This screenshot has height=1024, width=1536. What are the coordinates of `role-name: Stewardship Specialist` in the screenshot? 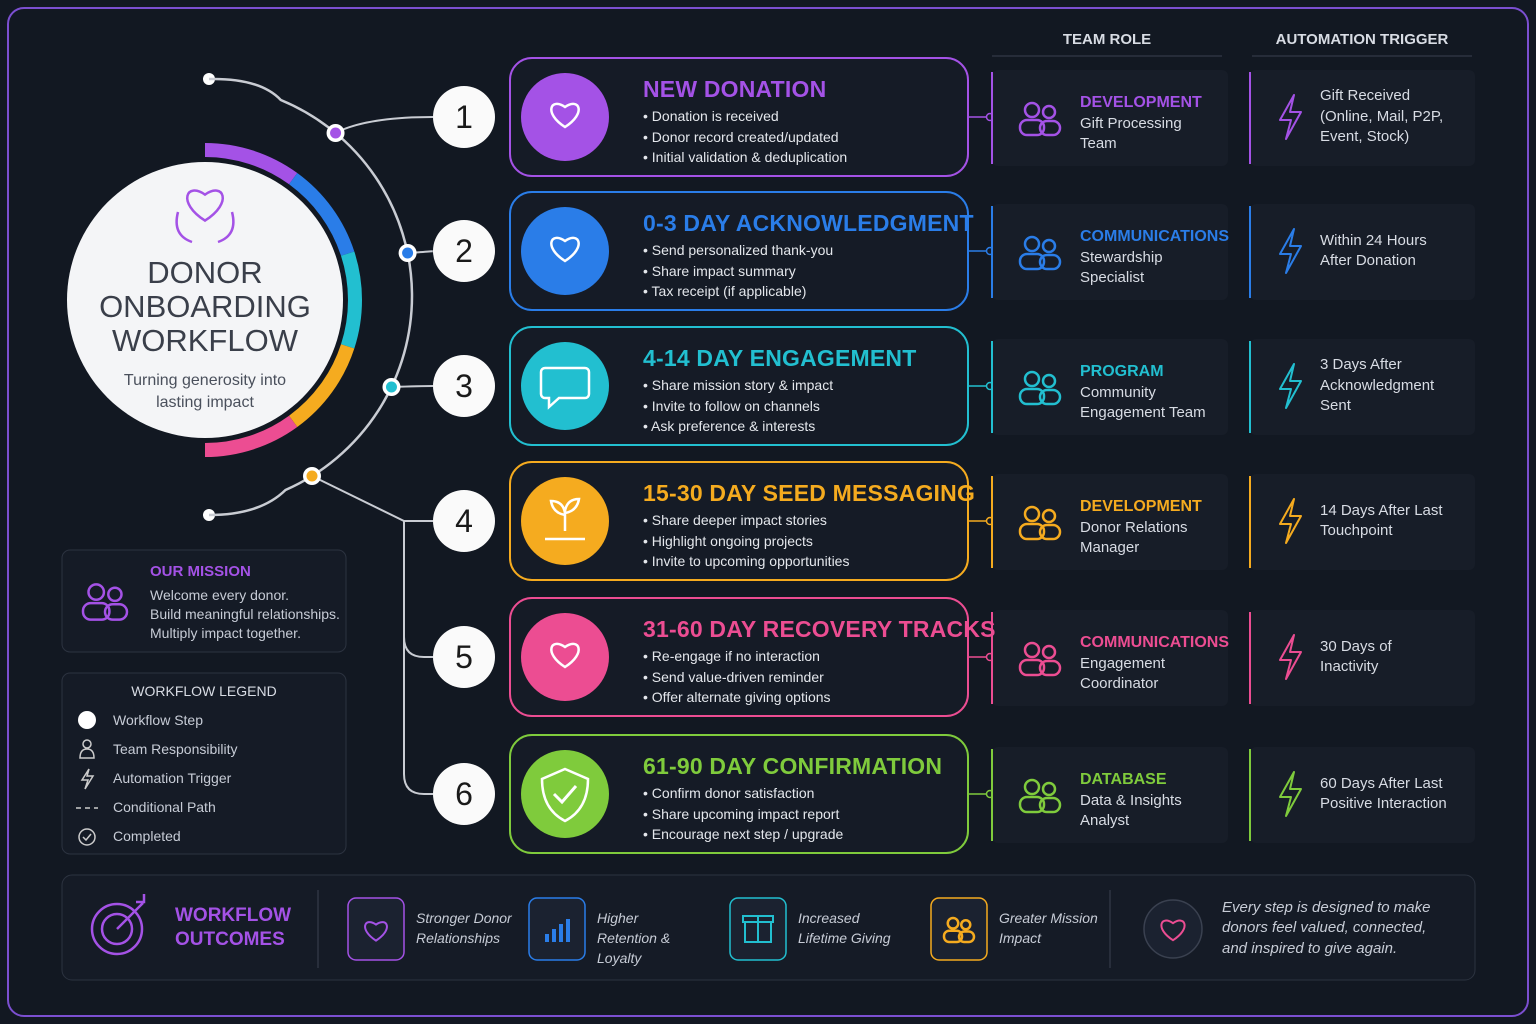 It's located at (1121, 267).